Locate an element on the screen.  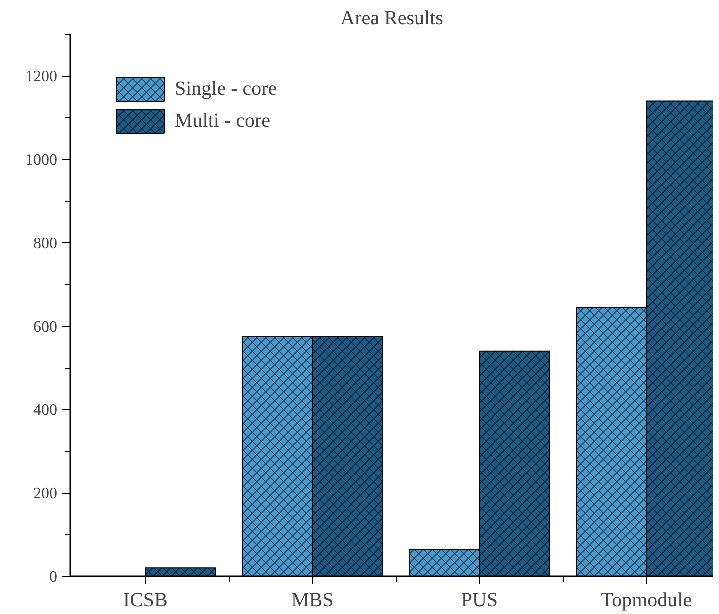
x-tick-label: PUS is located at coordinates (479, 601).